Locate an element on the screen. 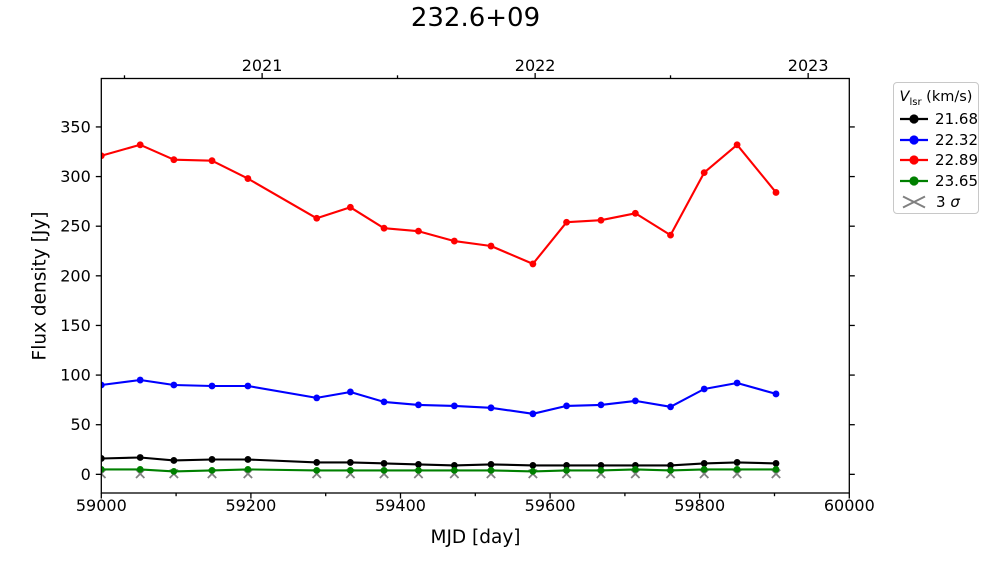  tick-label: 2021 is located at coordinates (262, 65).